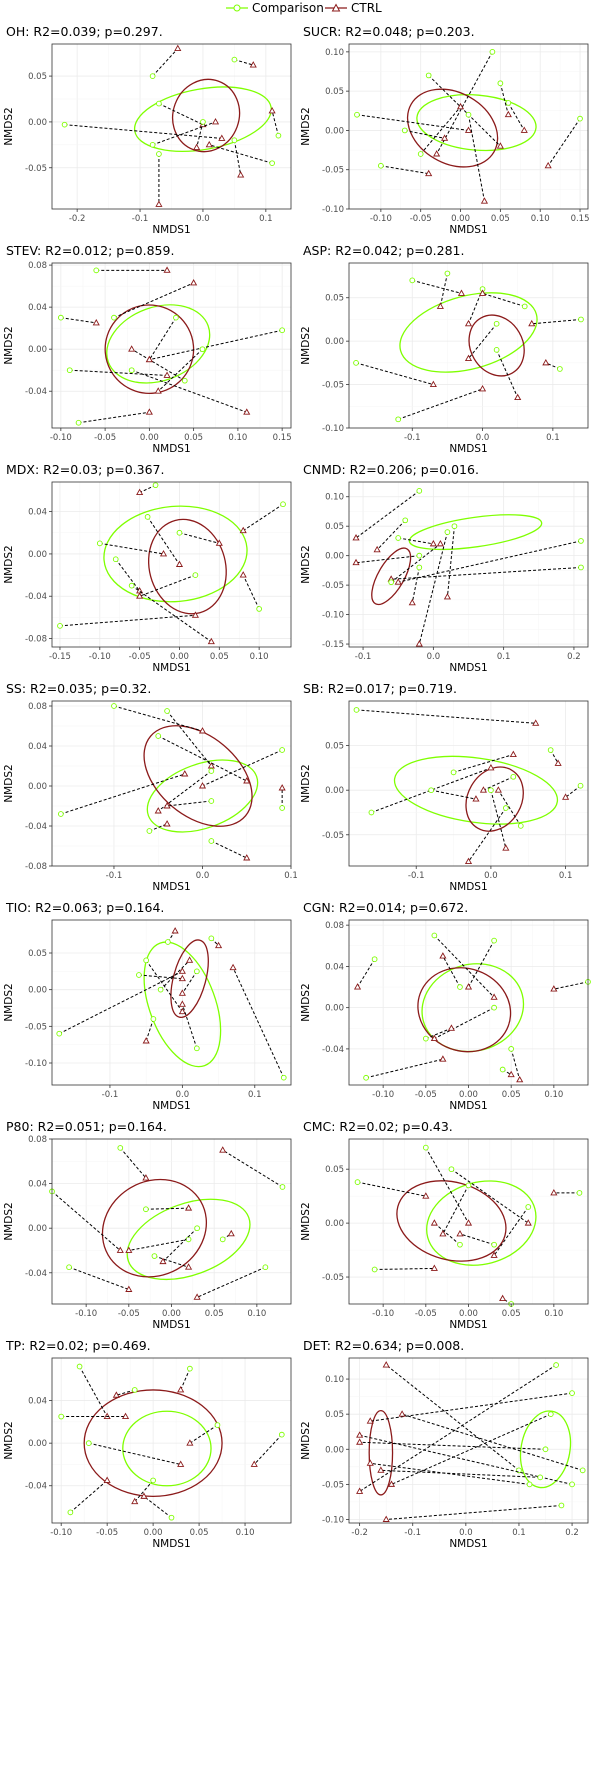  Describe the element at coordinates (385, 907) in the screenshot. I see `panel-title: CGN: R2=0.014; p=0.672.` at that location.